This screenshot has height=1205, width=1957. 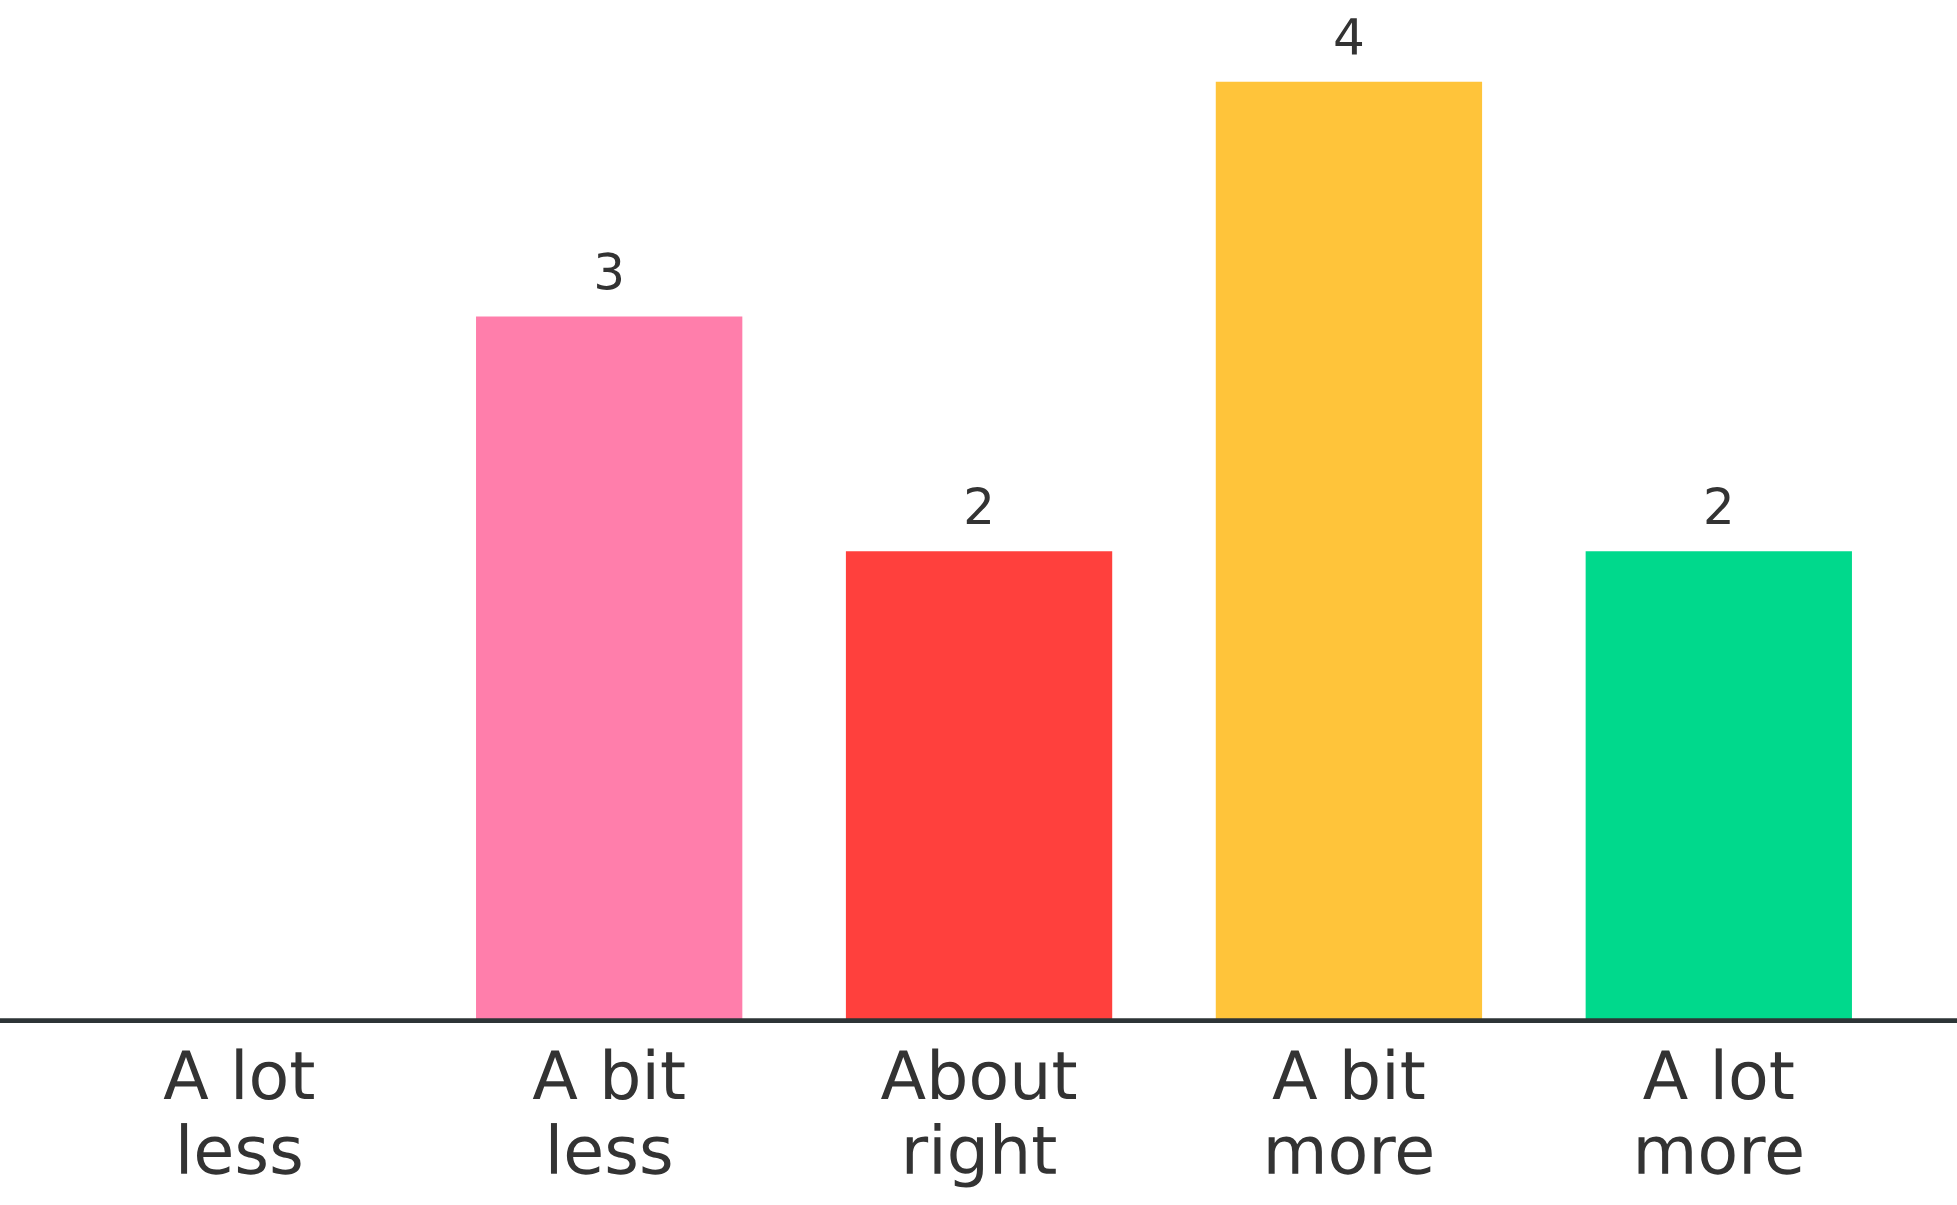 What do you see at coordinates (1720, 1111) in the screenshot?
I see `x-tick-label: A lot more` at bounding box center [1720, 1111].